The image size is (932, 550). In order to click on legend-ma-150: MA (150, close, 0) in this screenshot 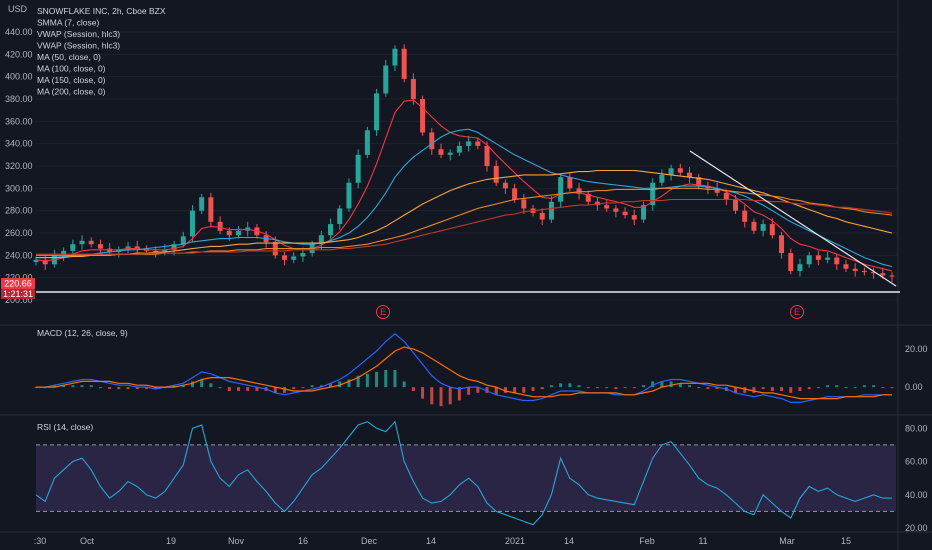, I will do `click(71, 80)`.